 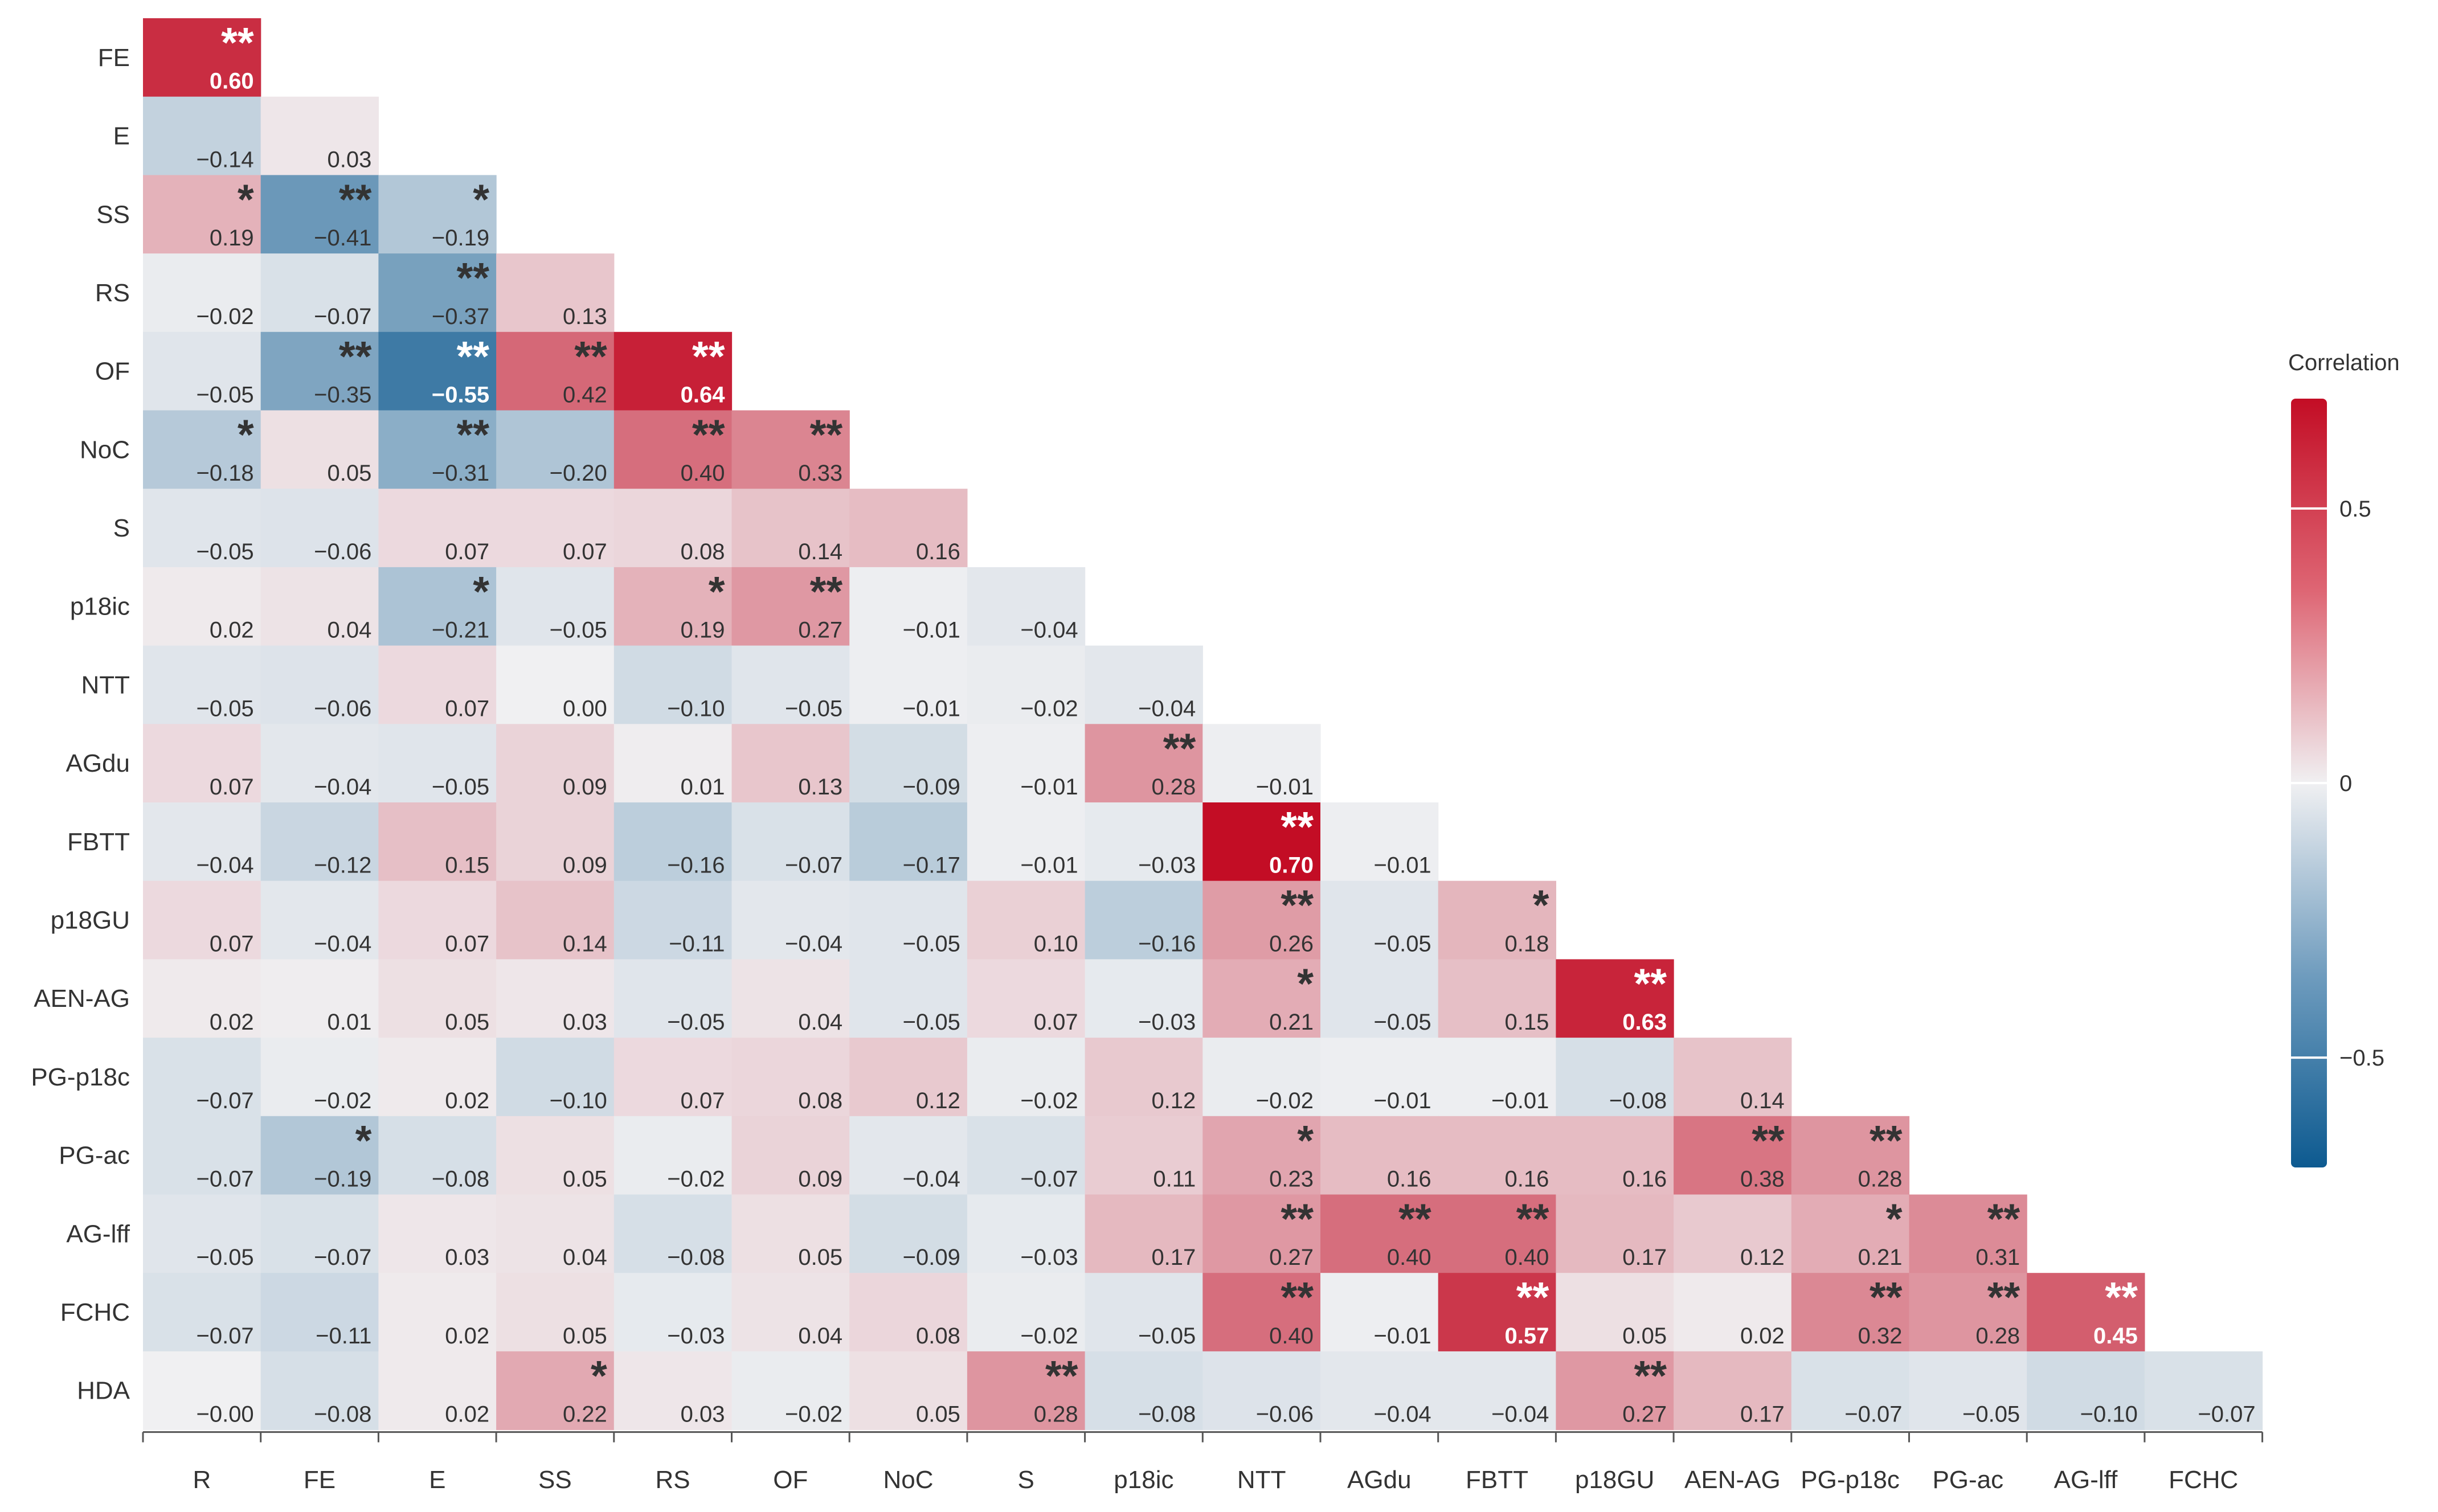 What do you see at coordinates (1644, 1022) in the screenshot?
I see `cell-value-label: 0.63` at bounding box center [1644, 1022].